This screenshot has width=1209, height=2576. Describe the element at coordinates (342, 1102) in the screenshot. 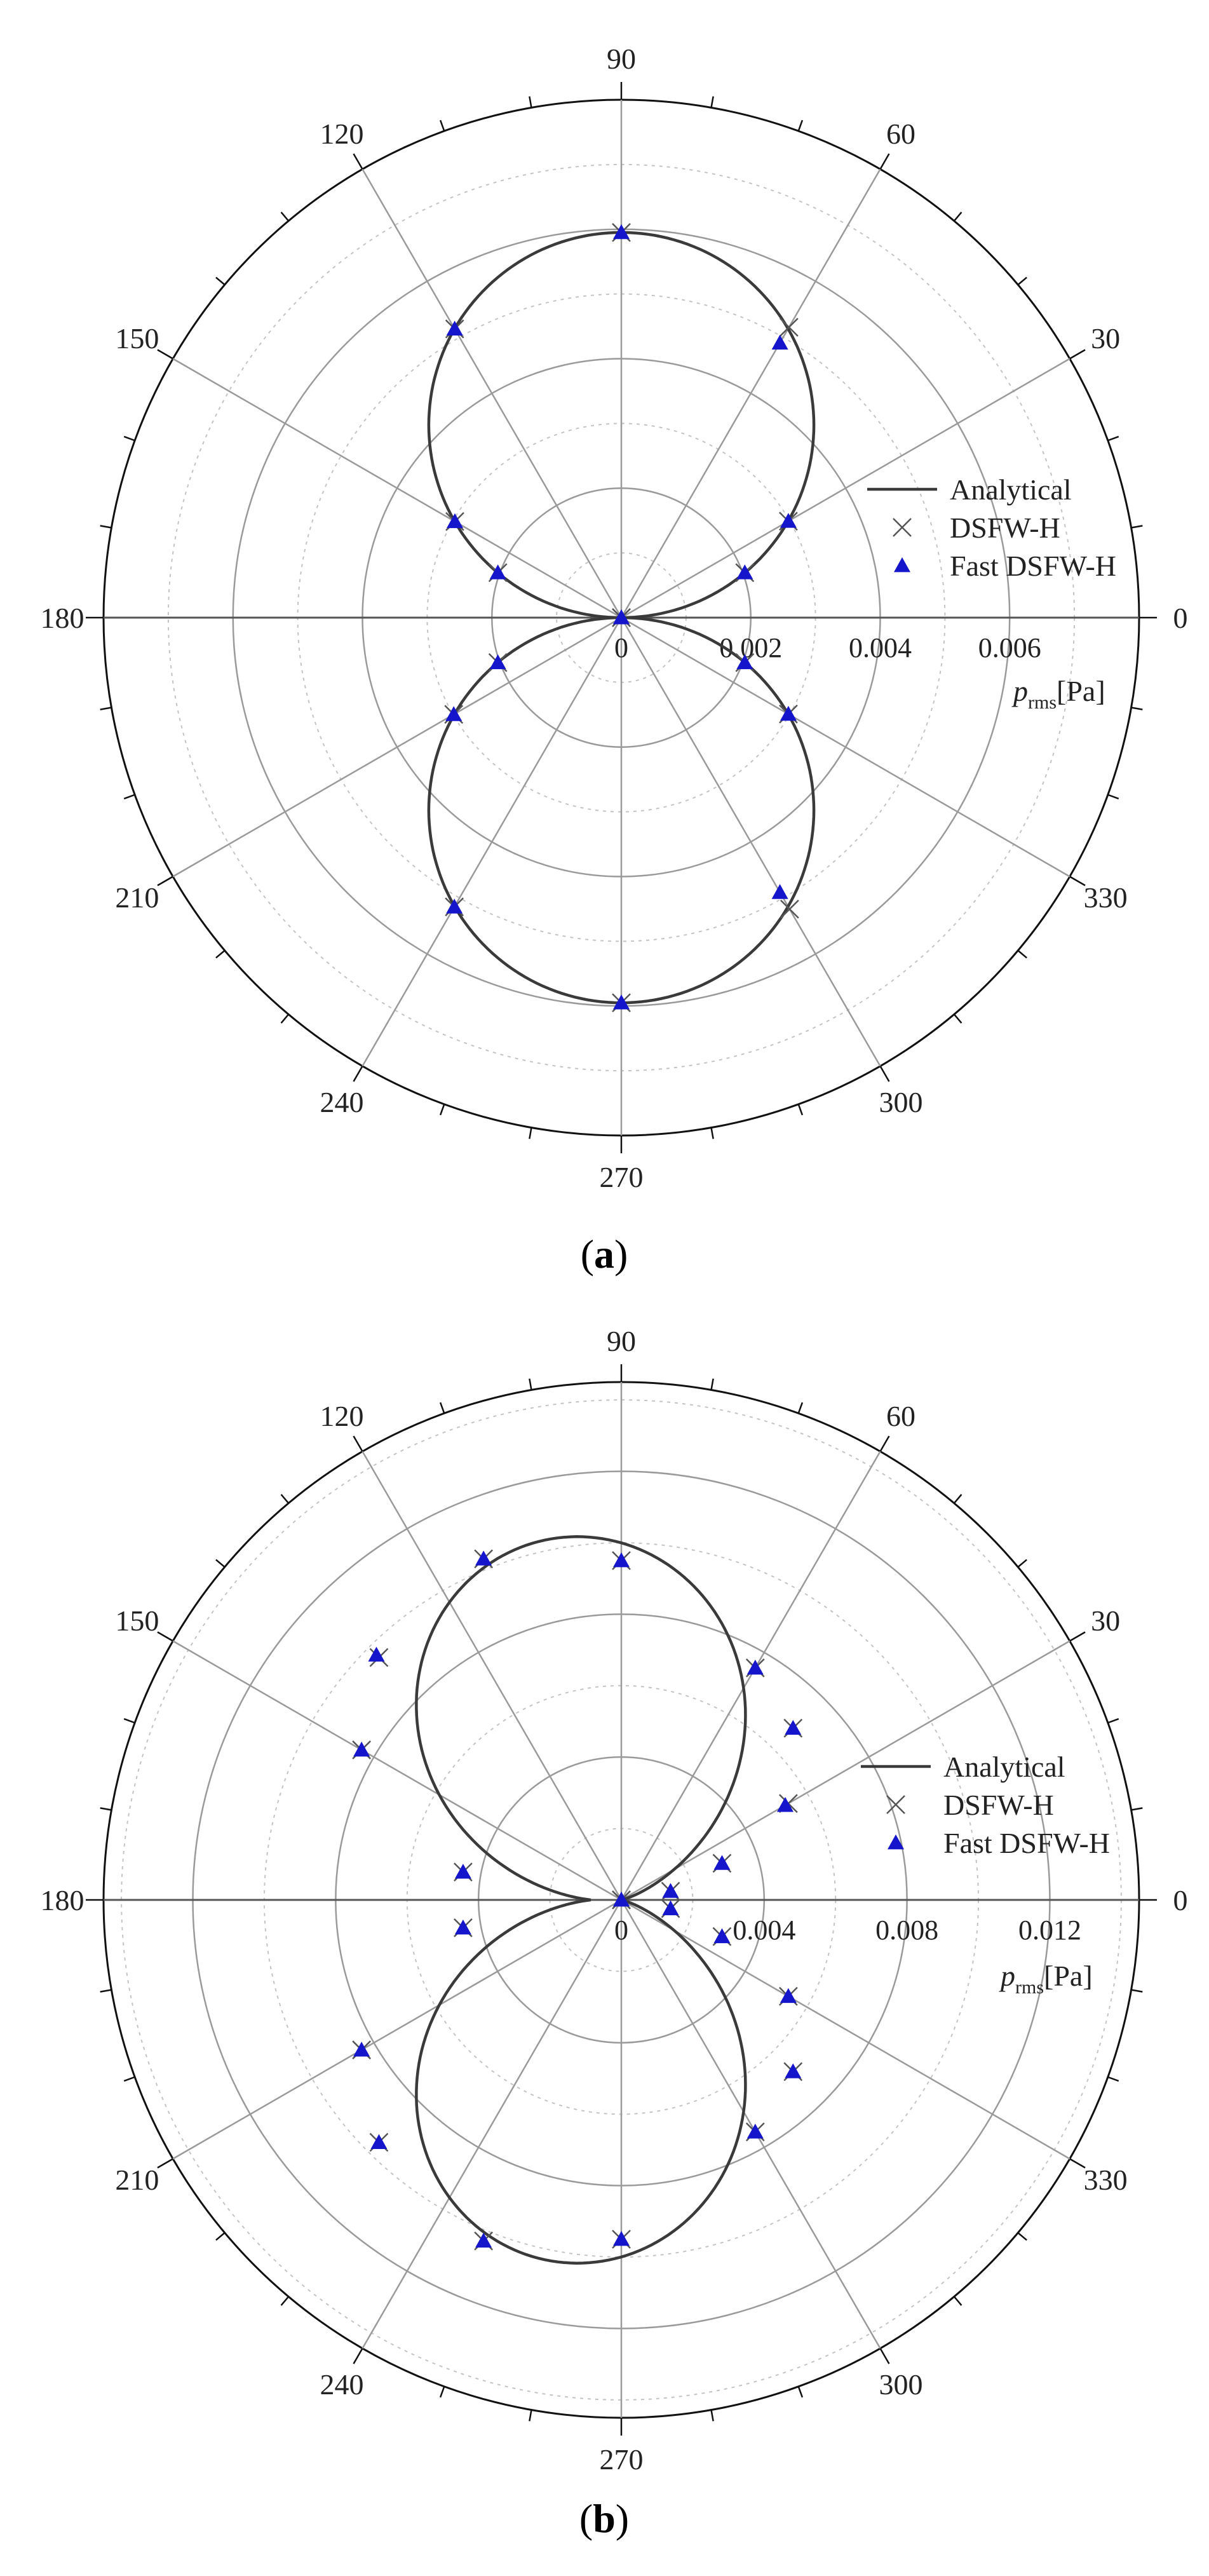

I see `angle-label-240: 240` at that location.